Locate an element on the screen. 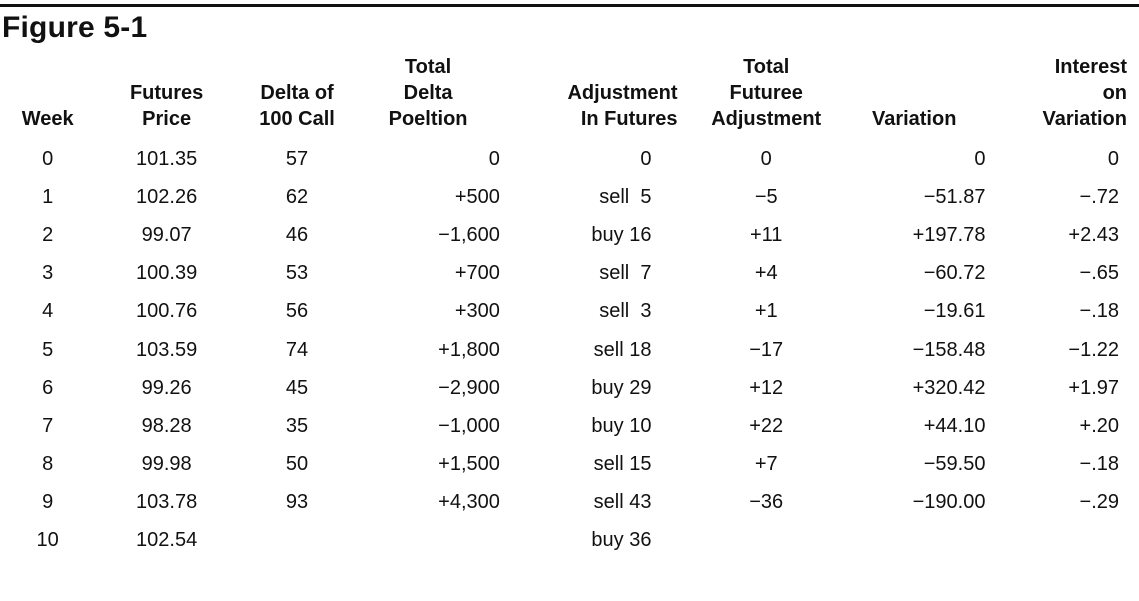  cell-variation: +197.78 is located at coordinates (949, 234).